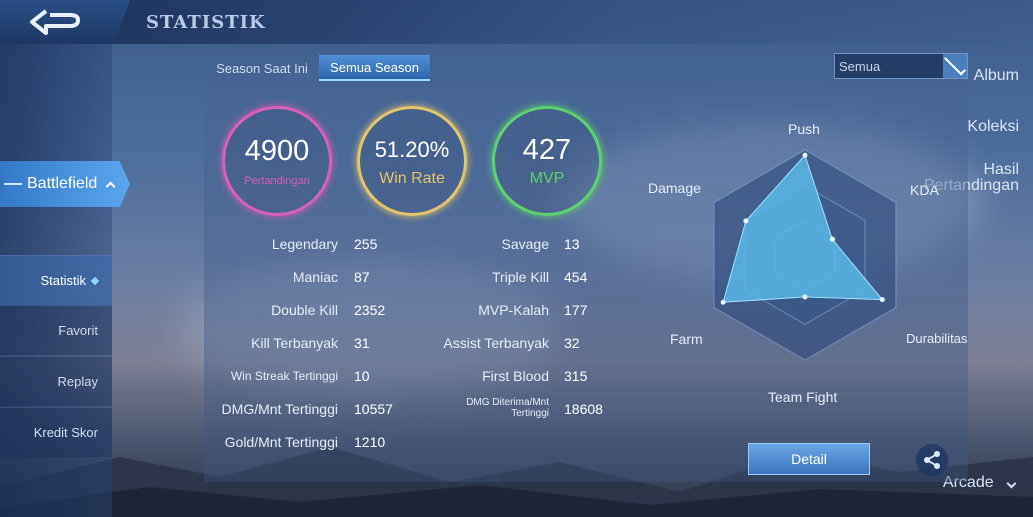 The image size is (1033, 517). What do you see at coordinates (13, 184) in the screenshot?
I see `indicator-line` at bounding box center [13, 184].